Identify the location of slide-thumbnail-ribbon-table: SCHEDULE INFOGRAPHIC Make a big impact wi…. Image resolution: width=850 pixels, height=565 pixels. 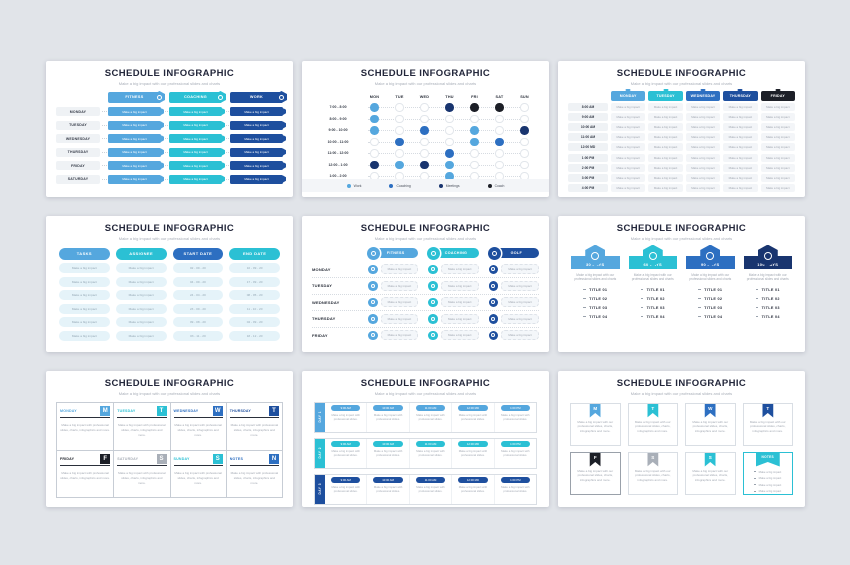
(681, 129).